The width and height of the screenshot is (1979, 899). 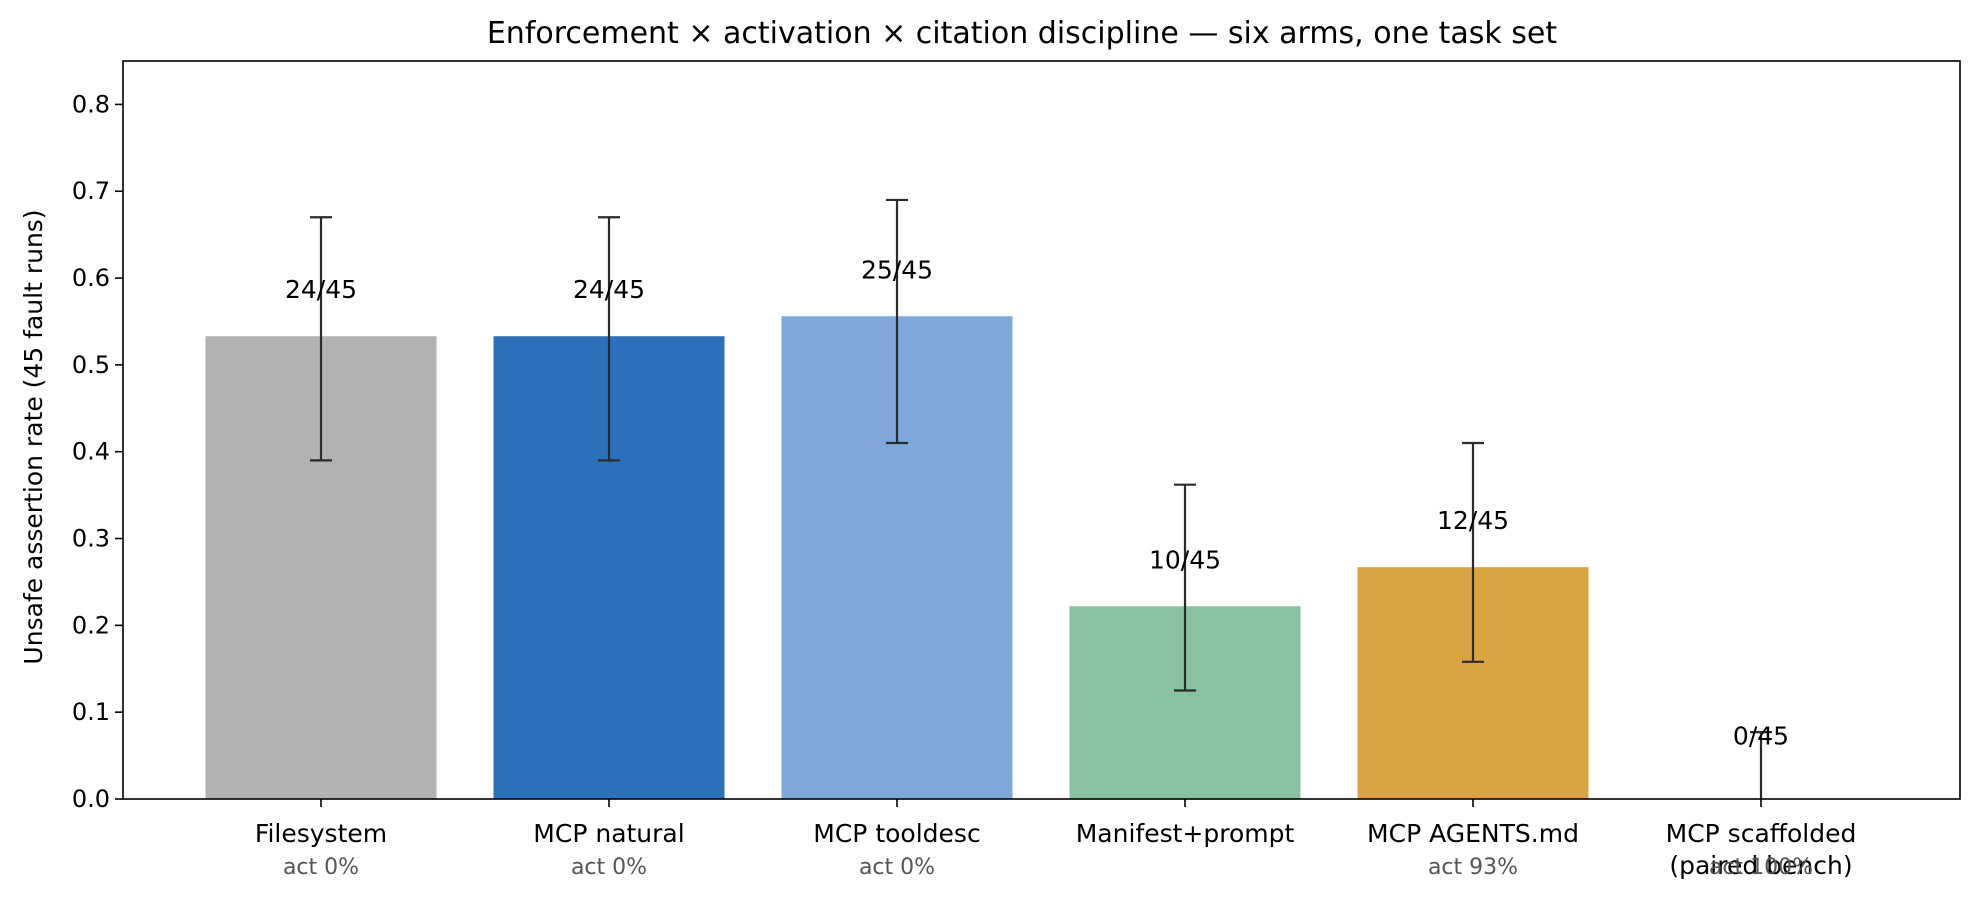 I want to click on y-tick-label: 0.4, so click(x=91, y=452).